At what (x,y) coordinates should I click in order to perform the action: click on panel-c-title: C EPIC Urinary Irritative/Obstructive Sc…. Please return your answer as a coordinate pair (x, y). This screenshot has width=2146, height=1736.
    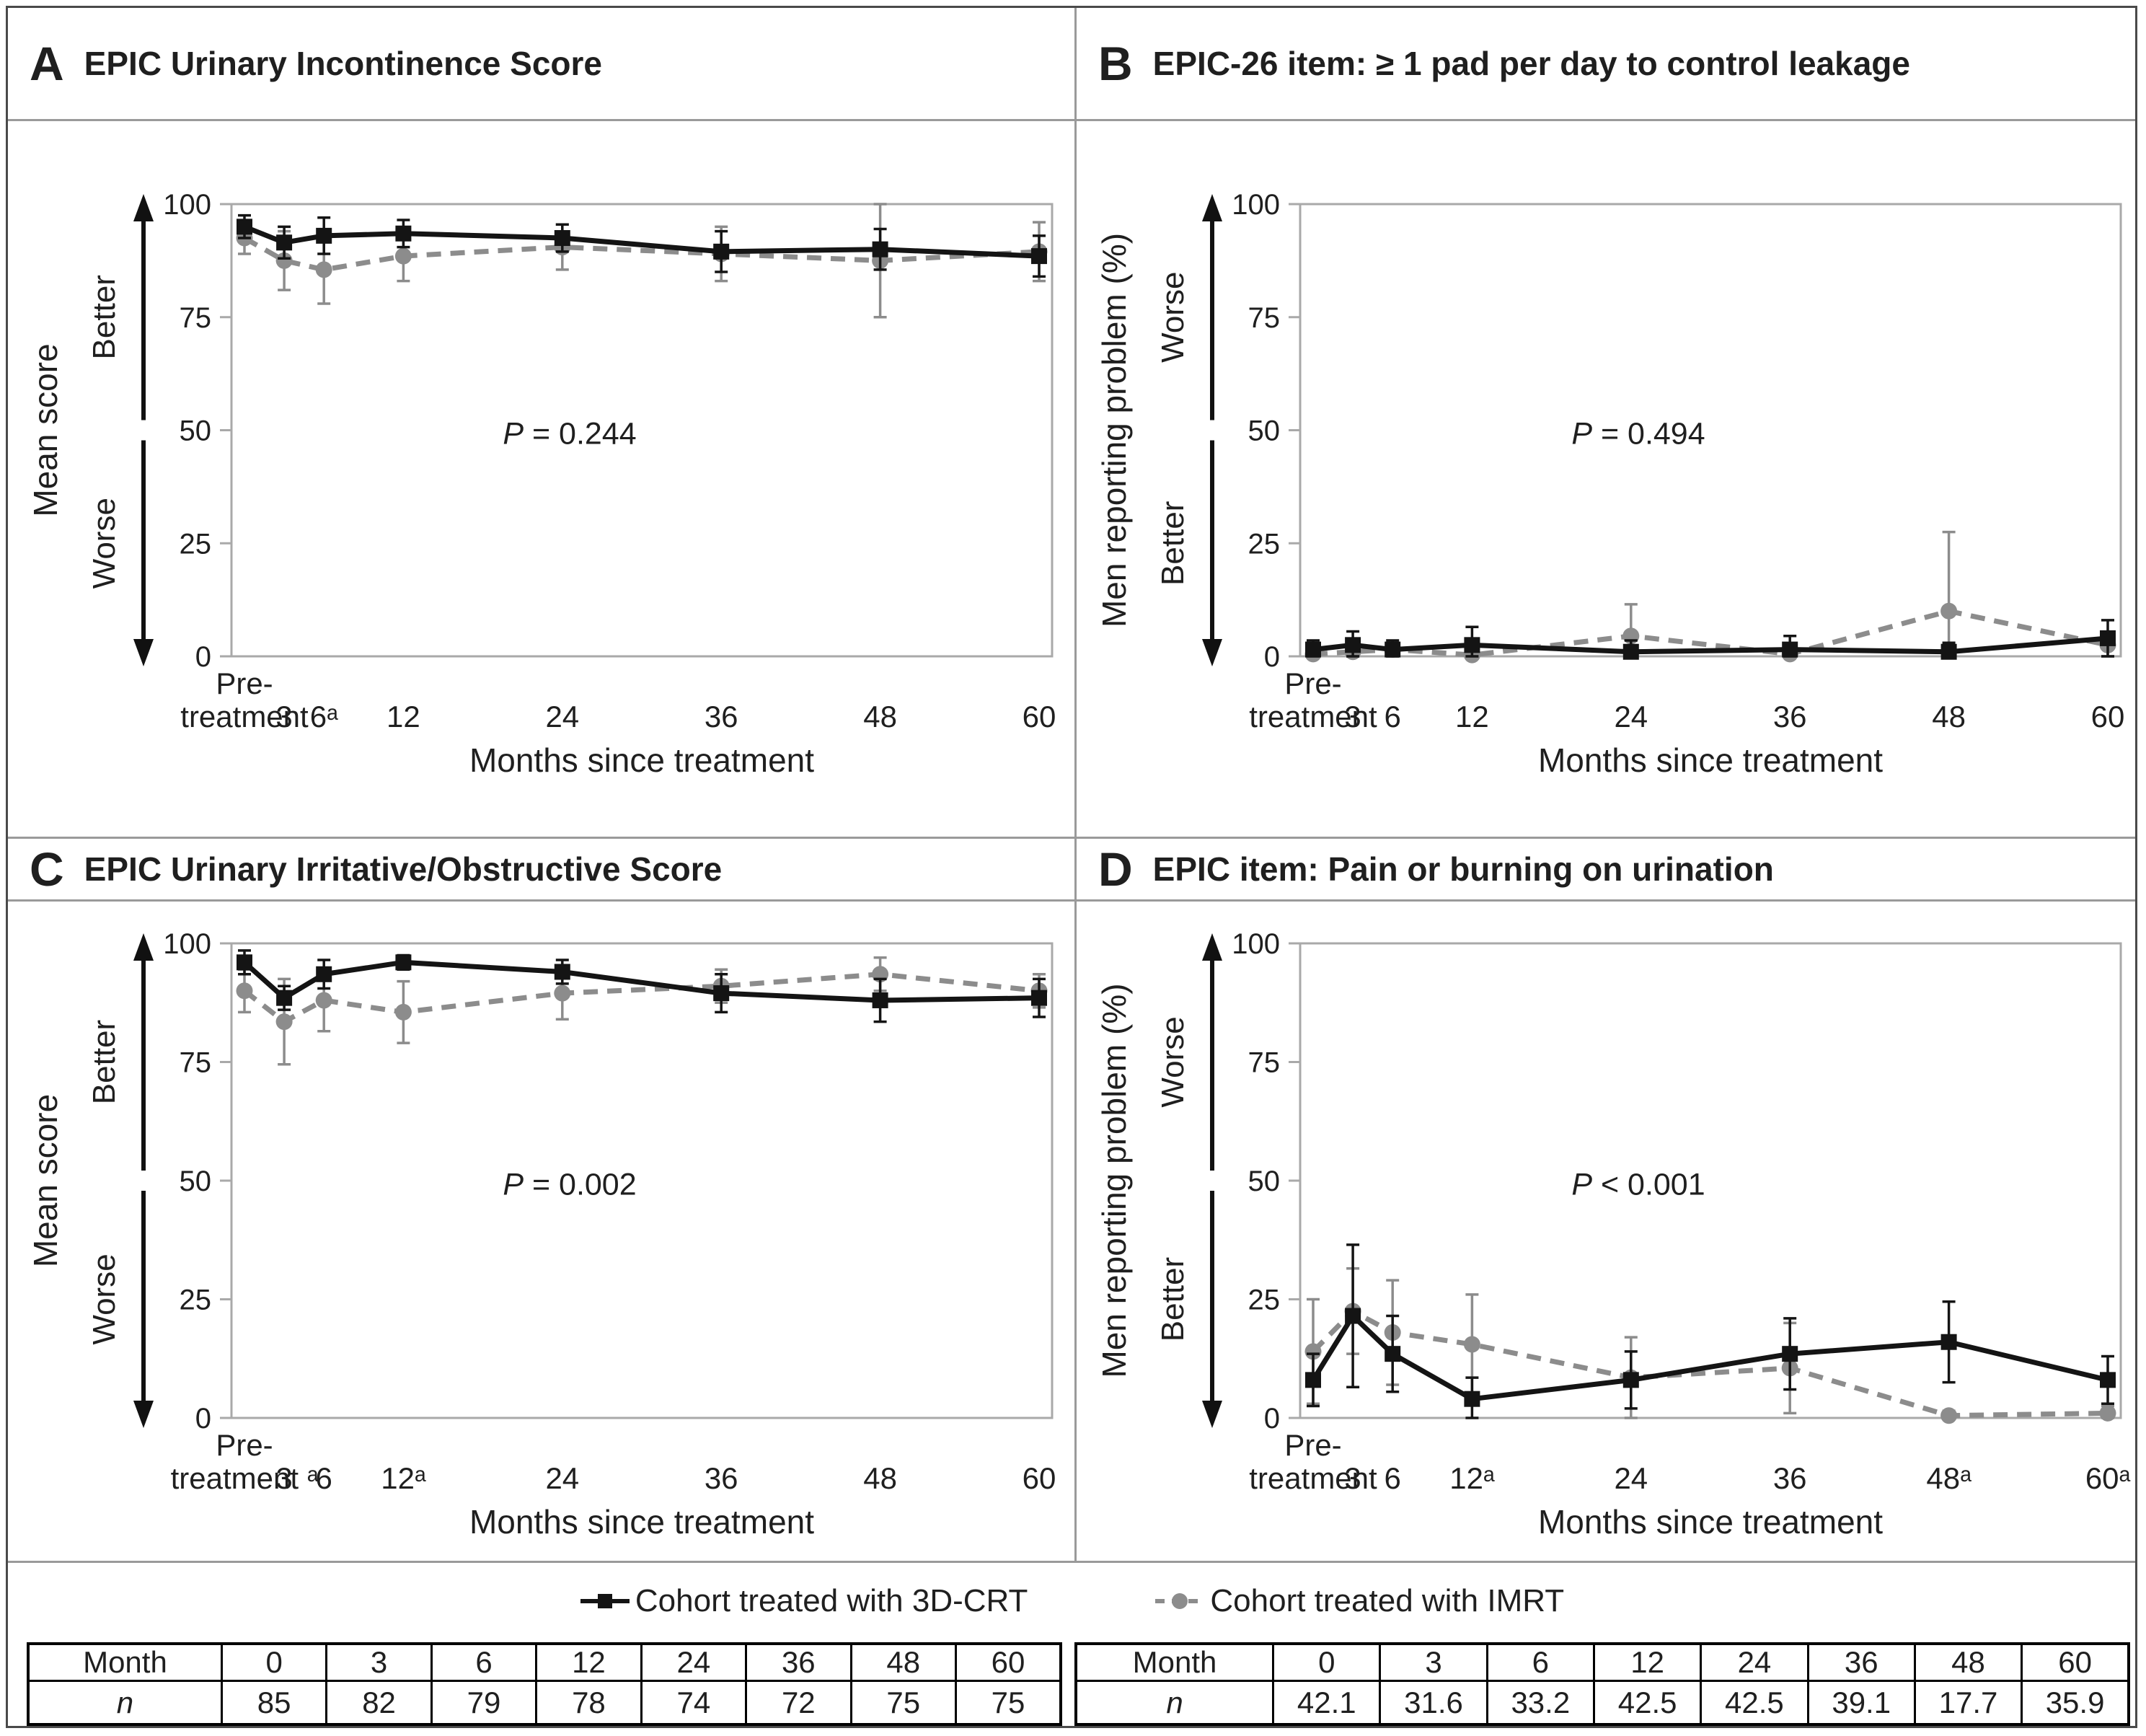
    Looking at the image, I should click on (541, 869).